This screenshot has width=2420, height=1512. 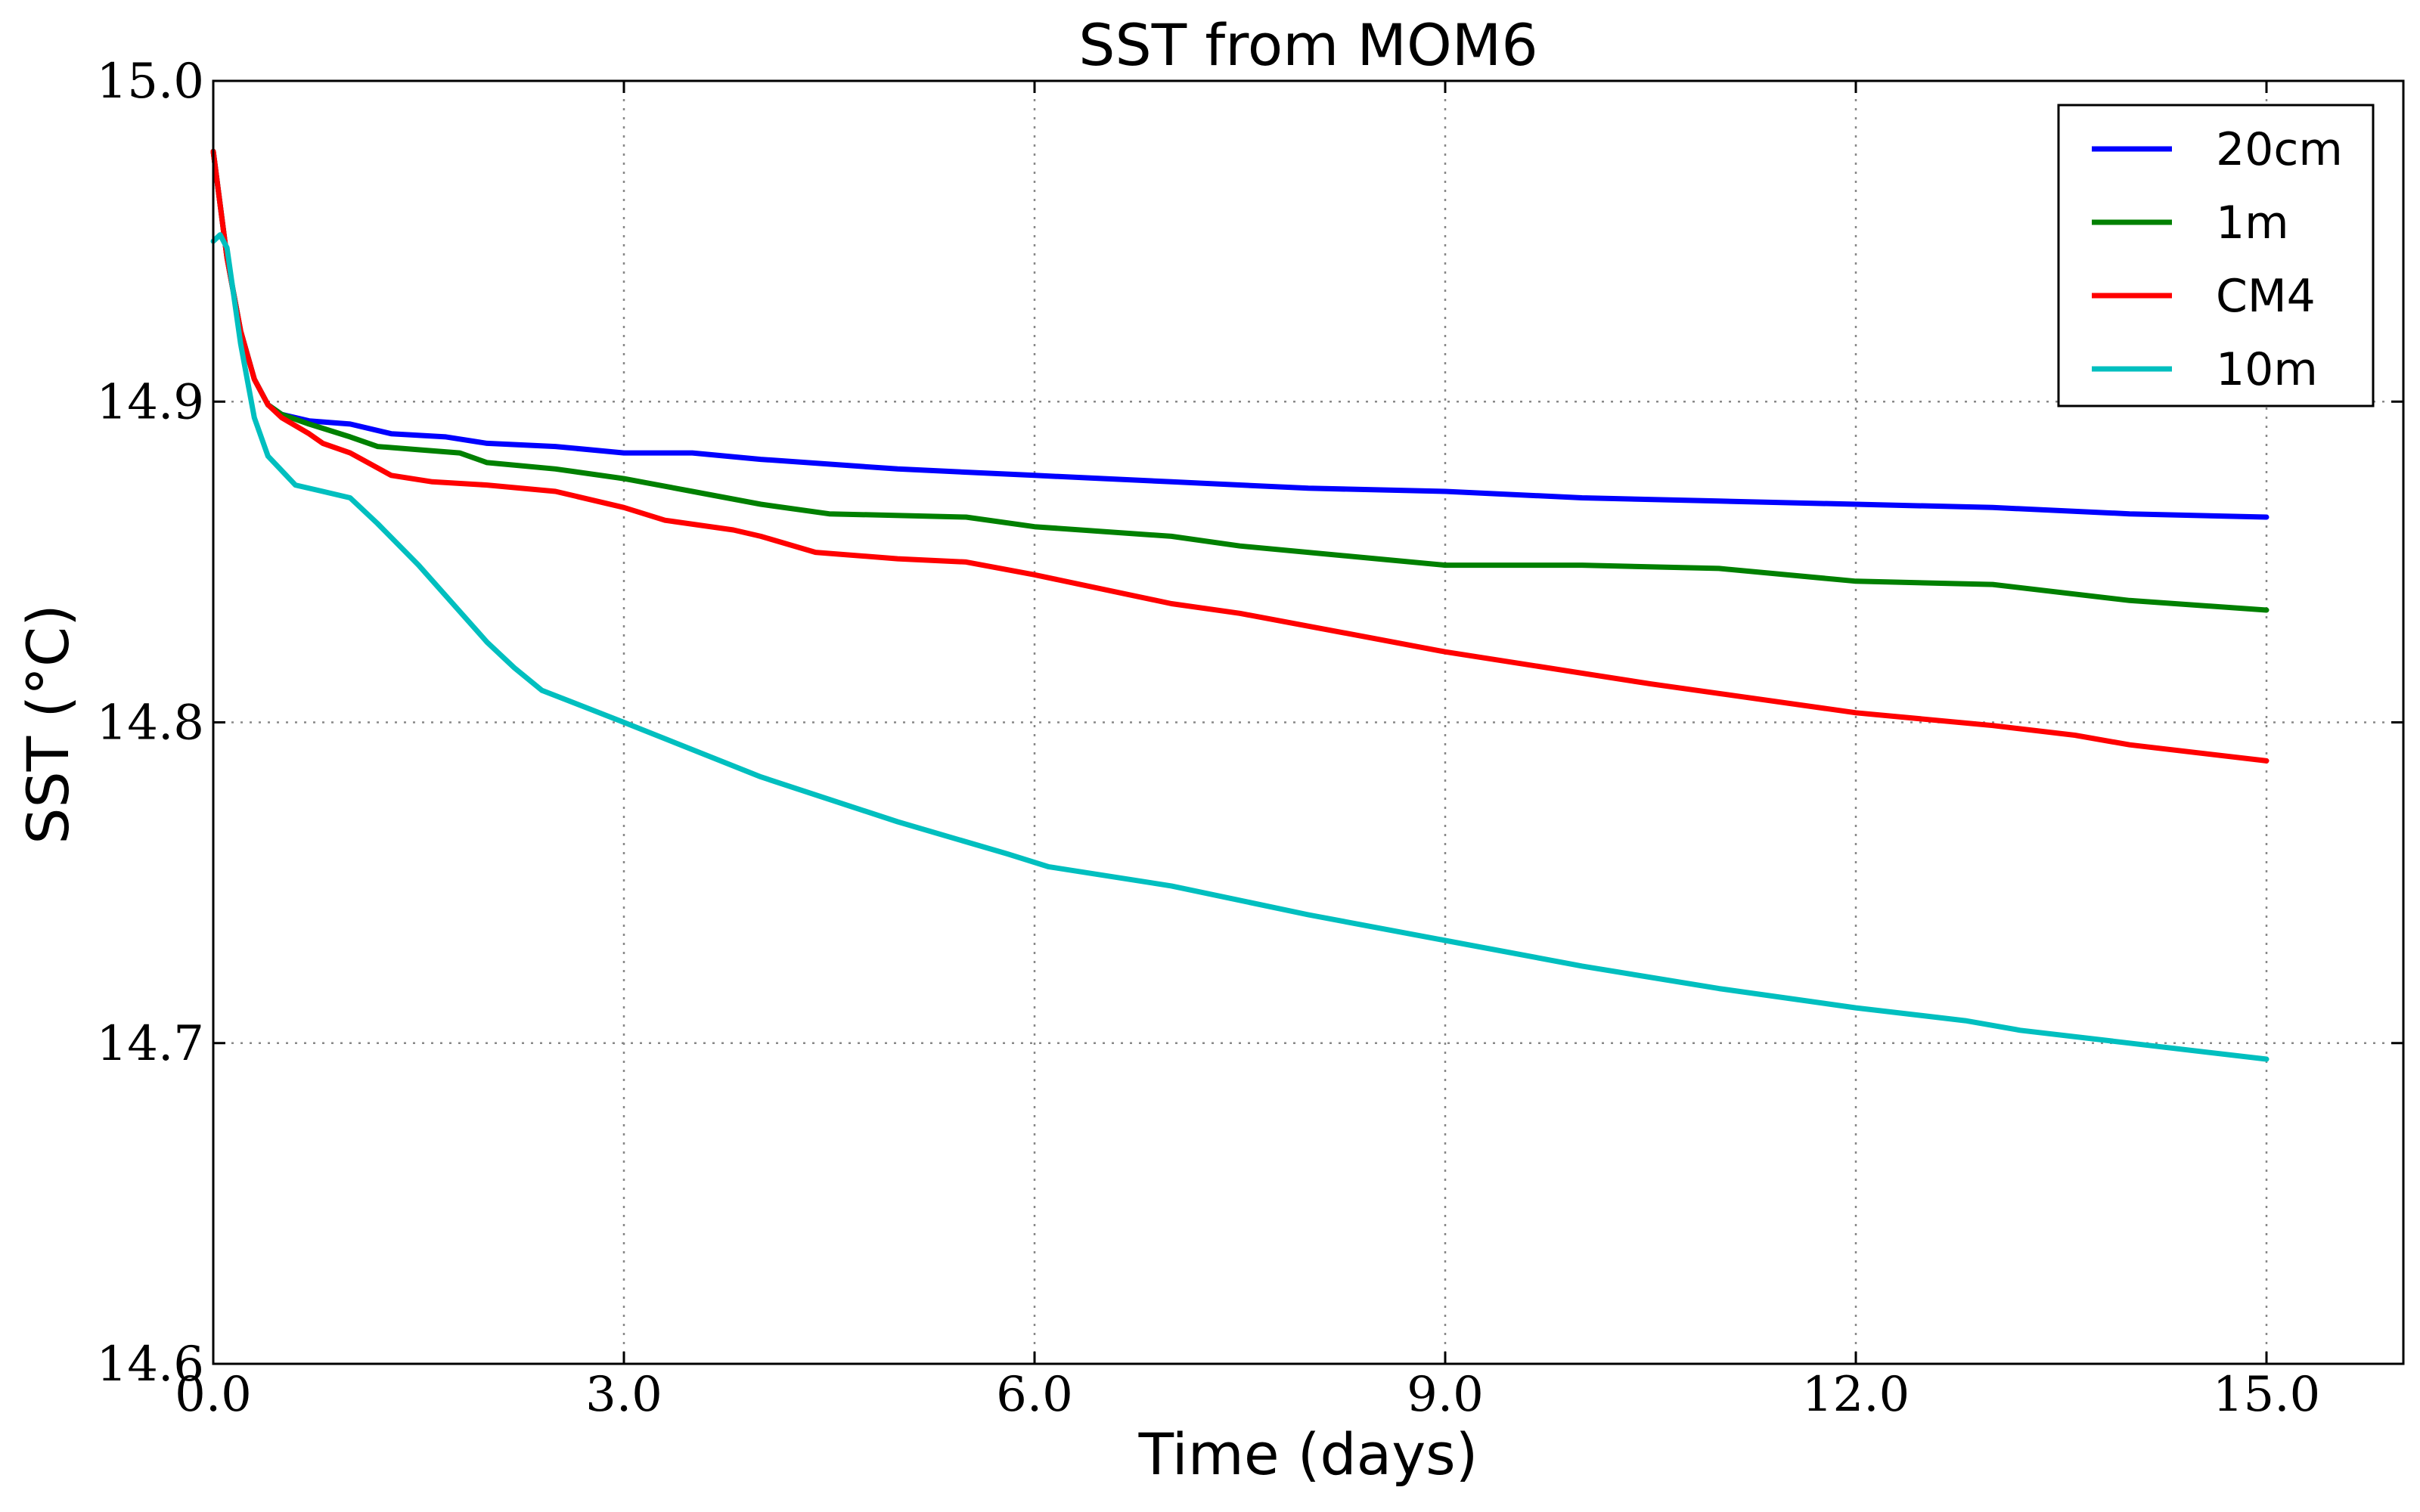 What do you see at coordinates (1307, 45) in the screenshot?
I see `chart-title: SST from MOM6` at bounding box center [1307, 45].